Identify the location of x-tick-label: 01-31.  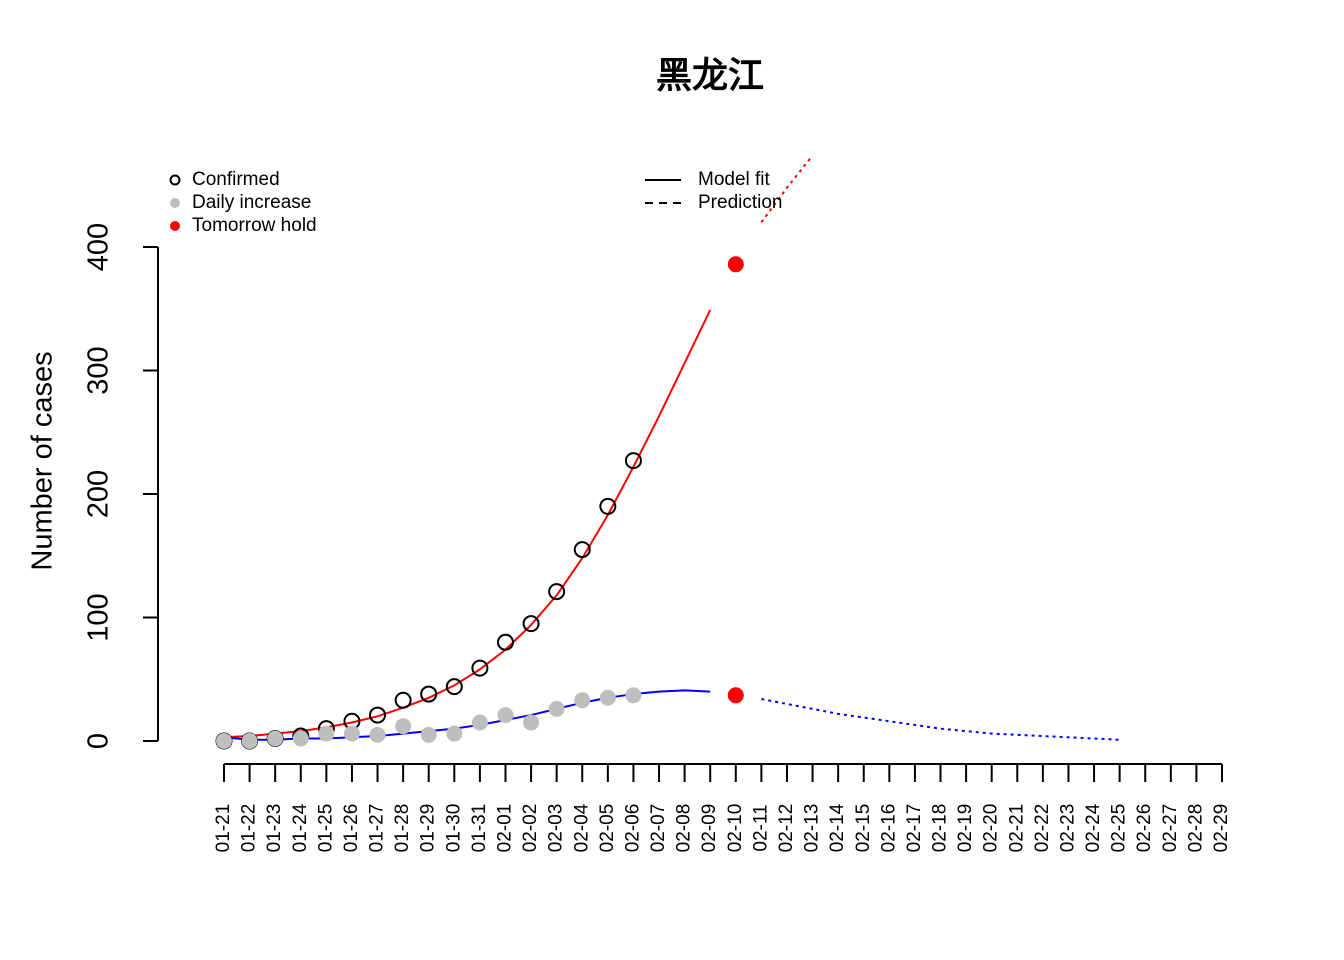
(479, 828).